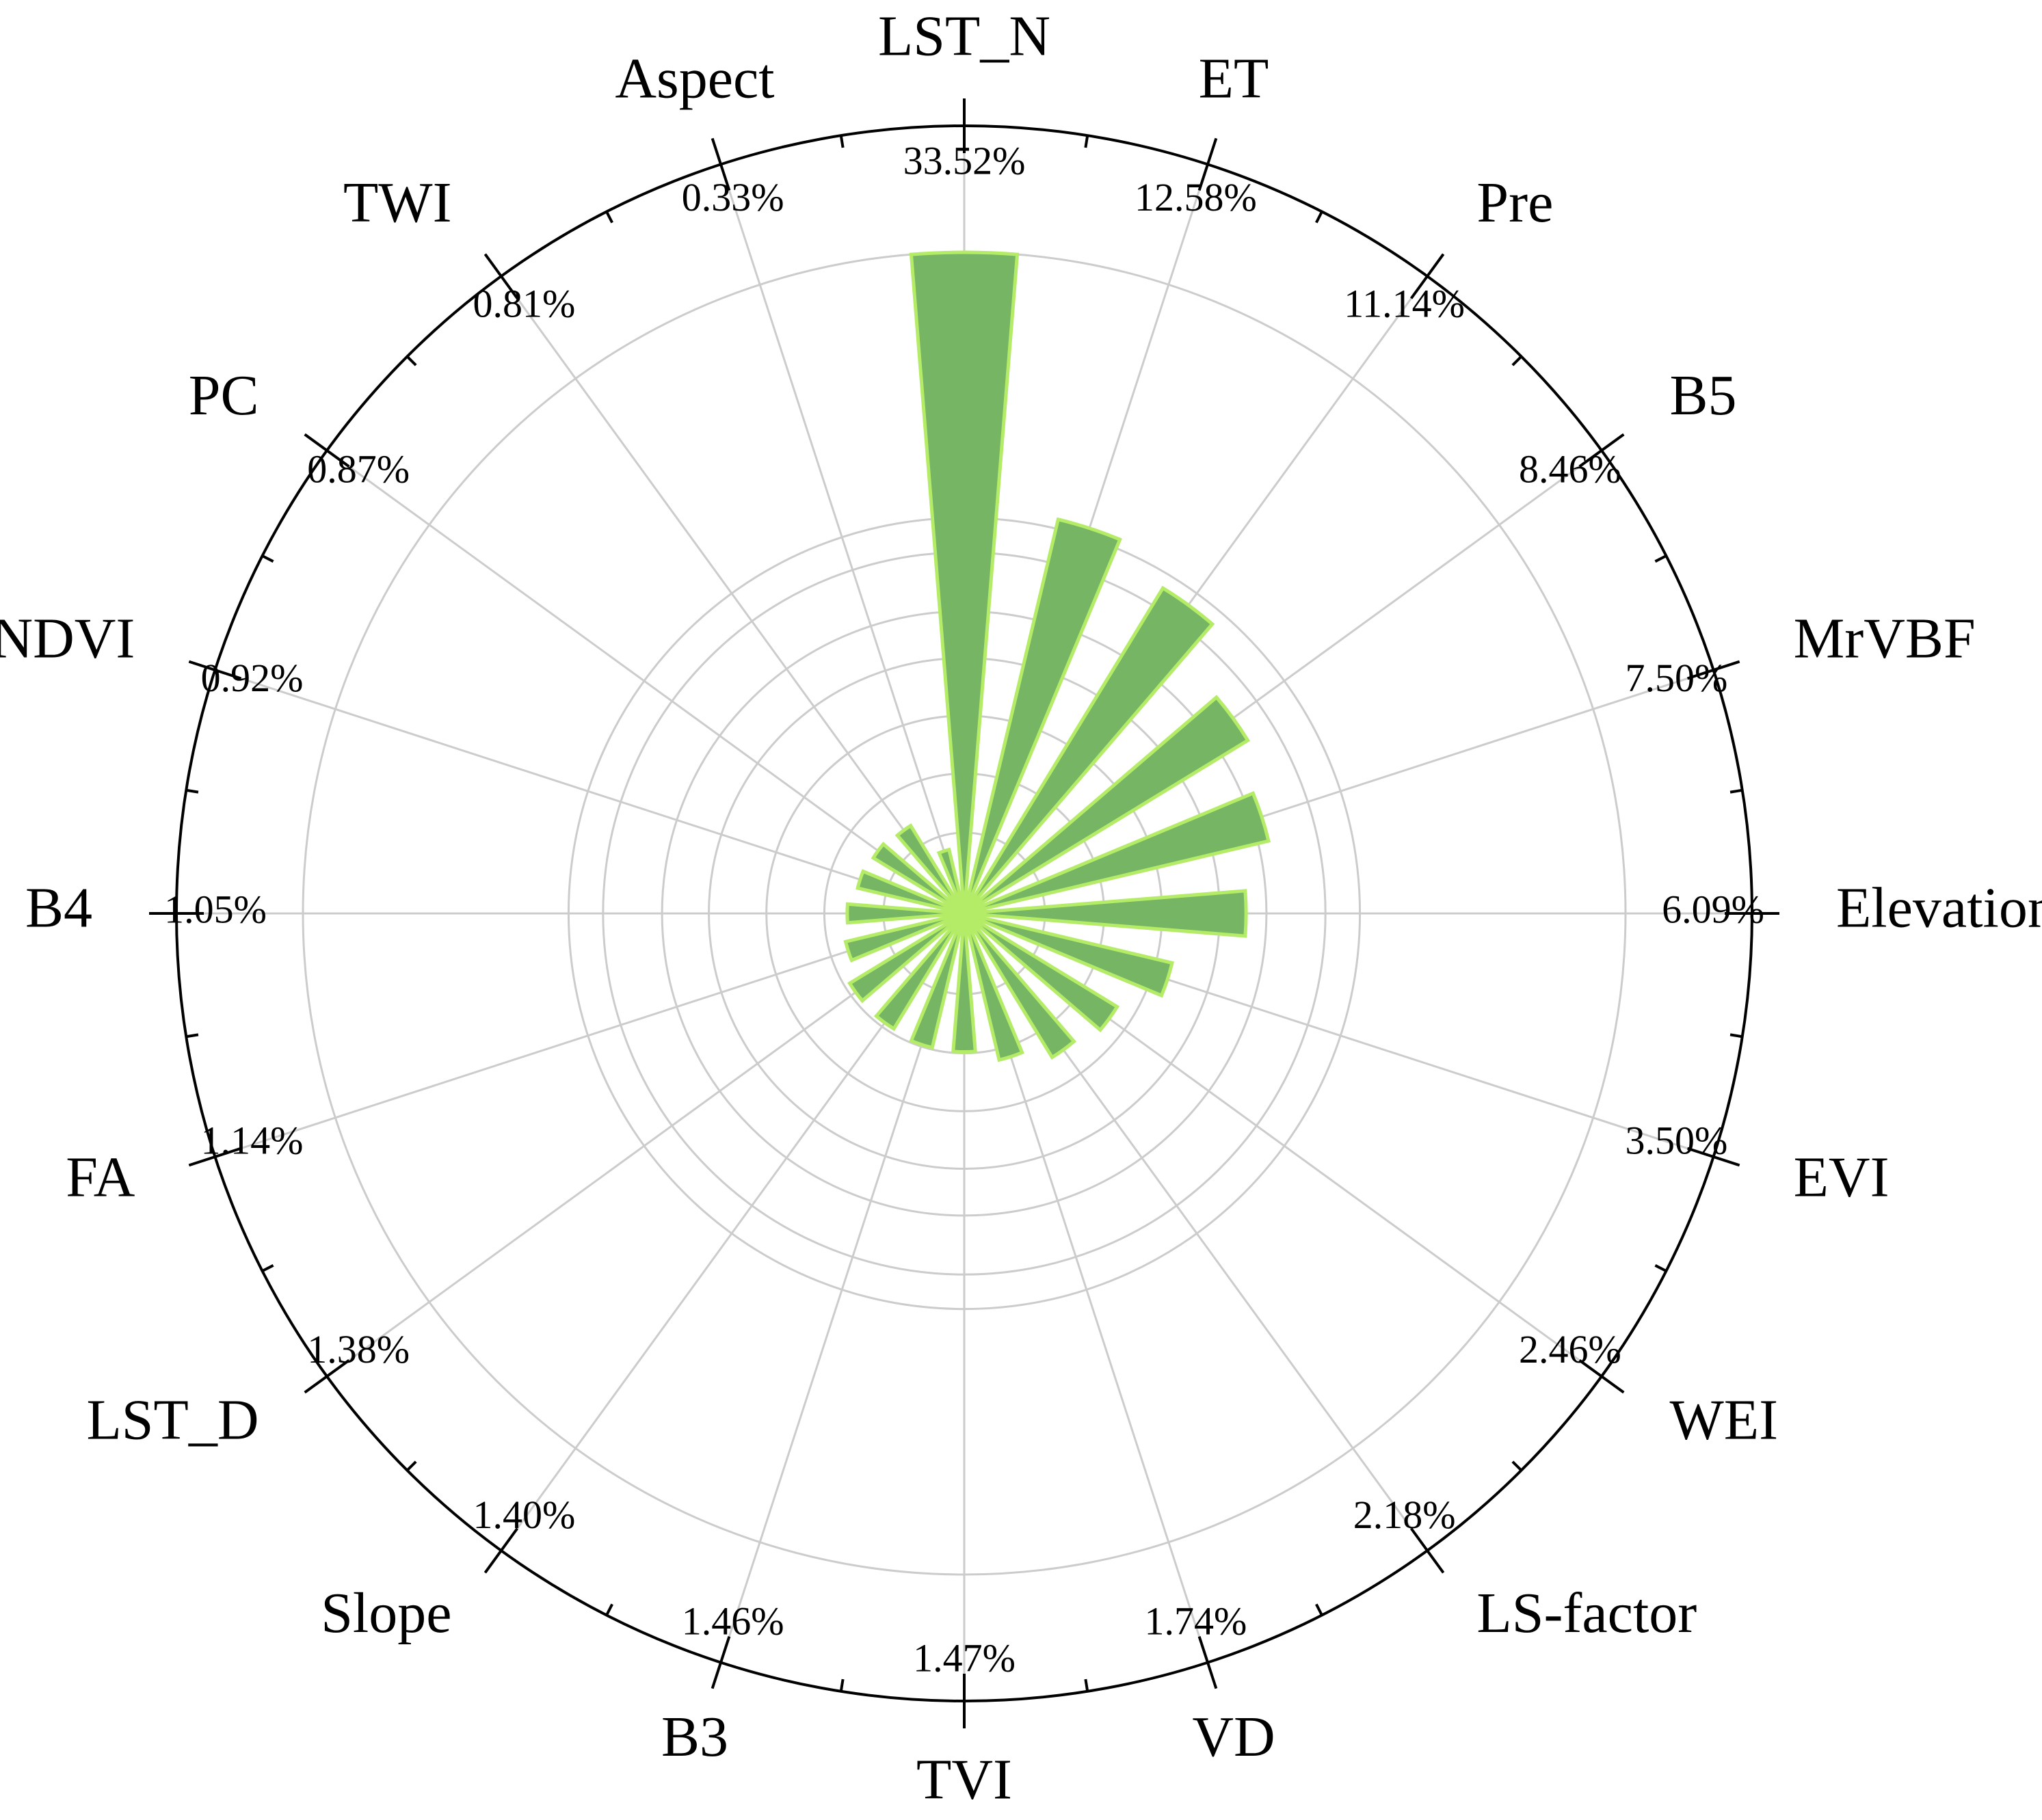 The width and height of the screenshot is (2042, 1820). I want to click on bar-vd, so click(993, 987).